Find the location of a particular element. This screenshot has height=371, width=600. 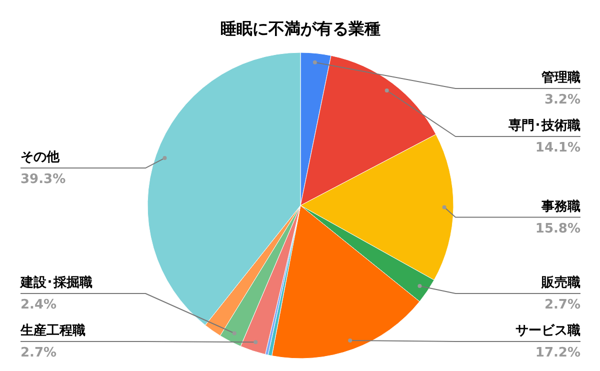

slice-label: 建設･採掘職 is located at coordinates (56, 282).